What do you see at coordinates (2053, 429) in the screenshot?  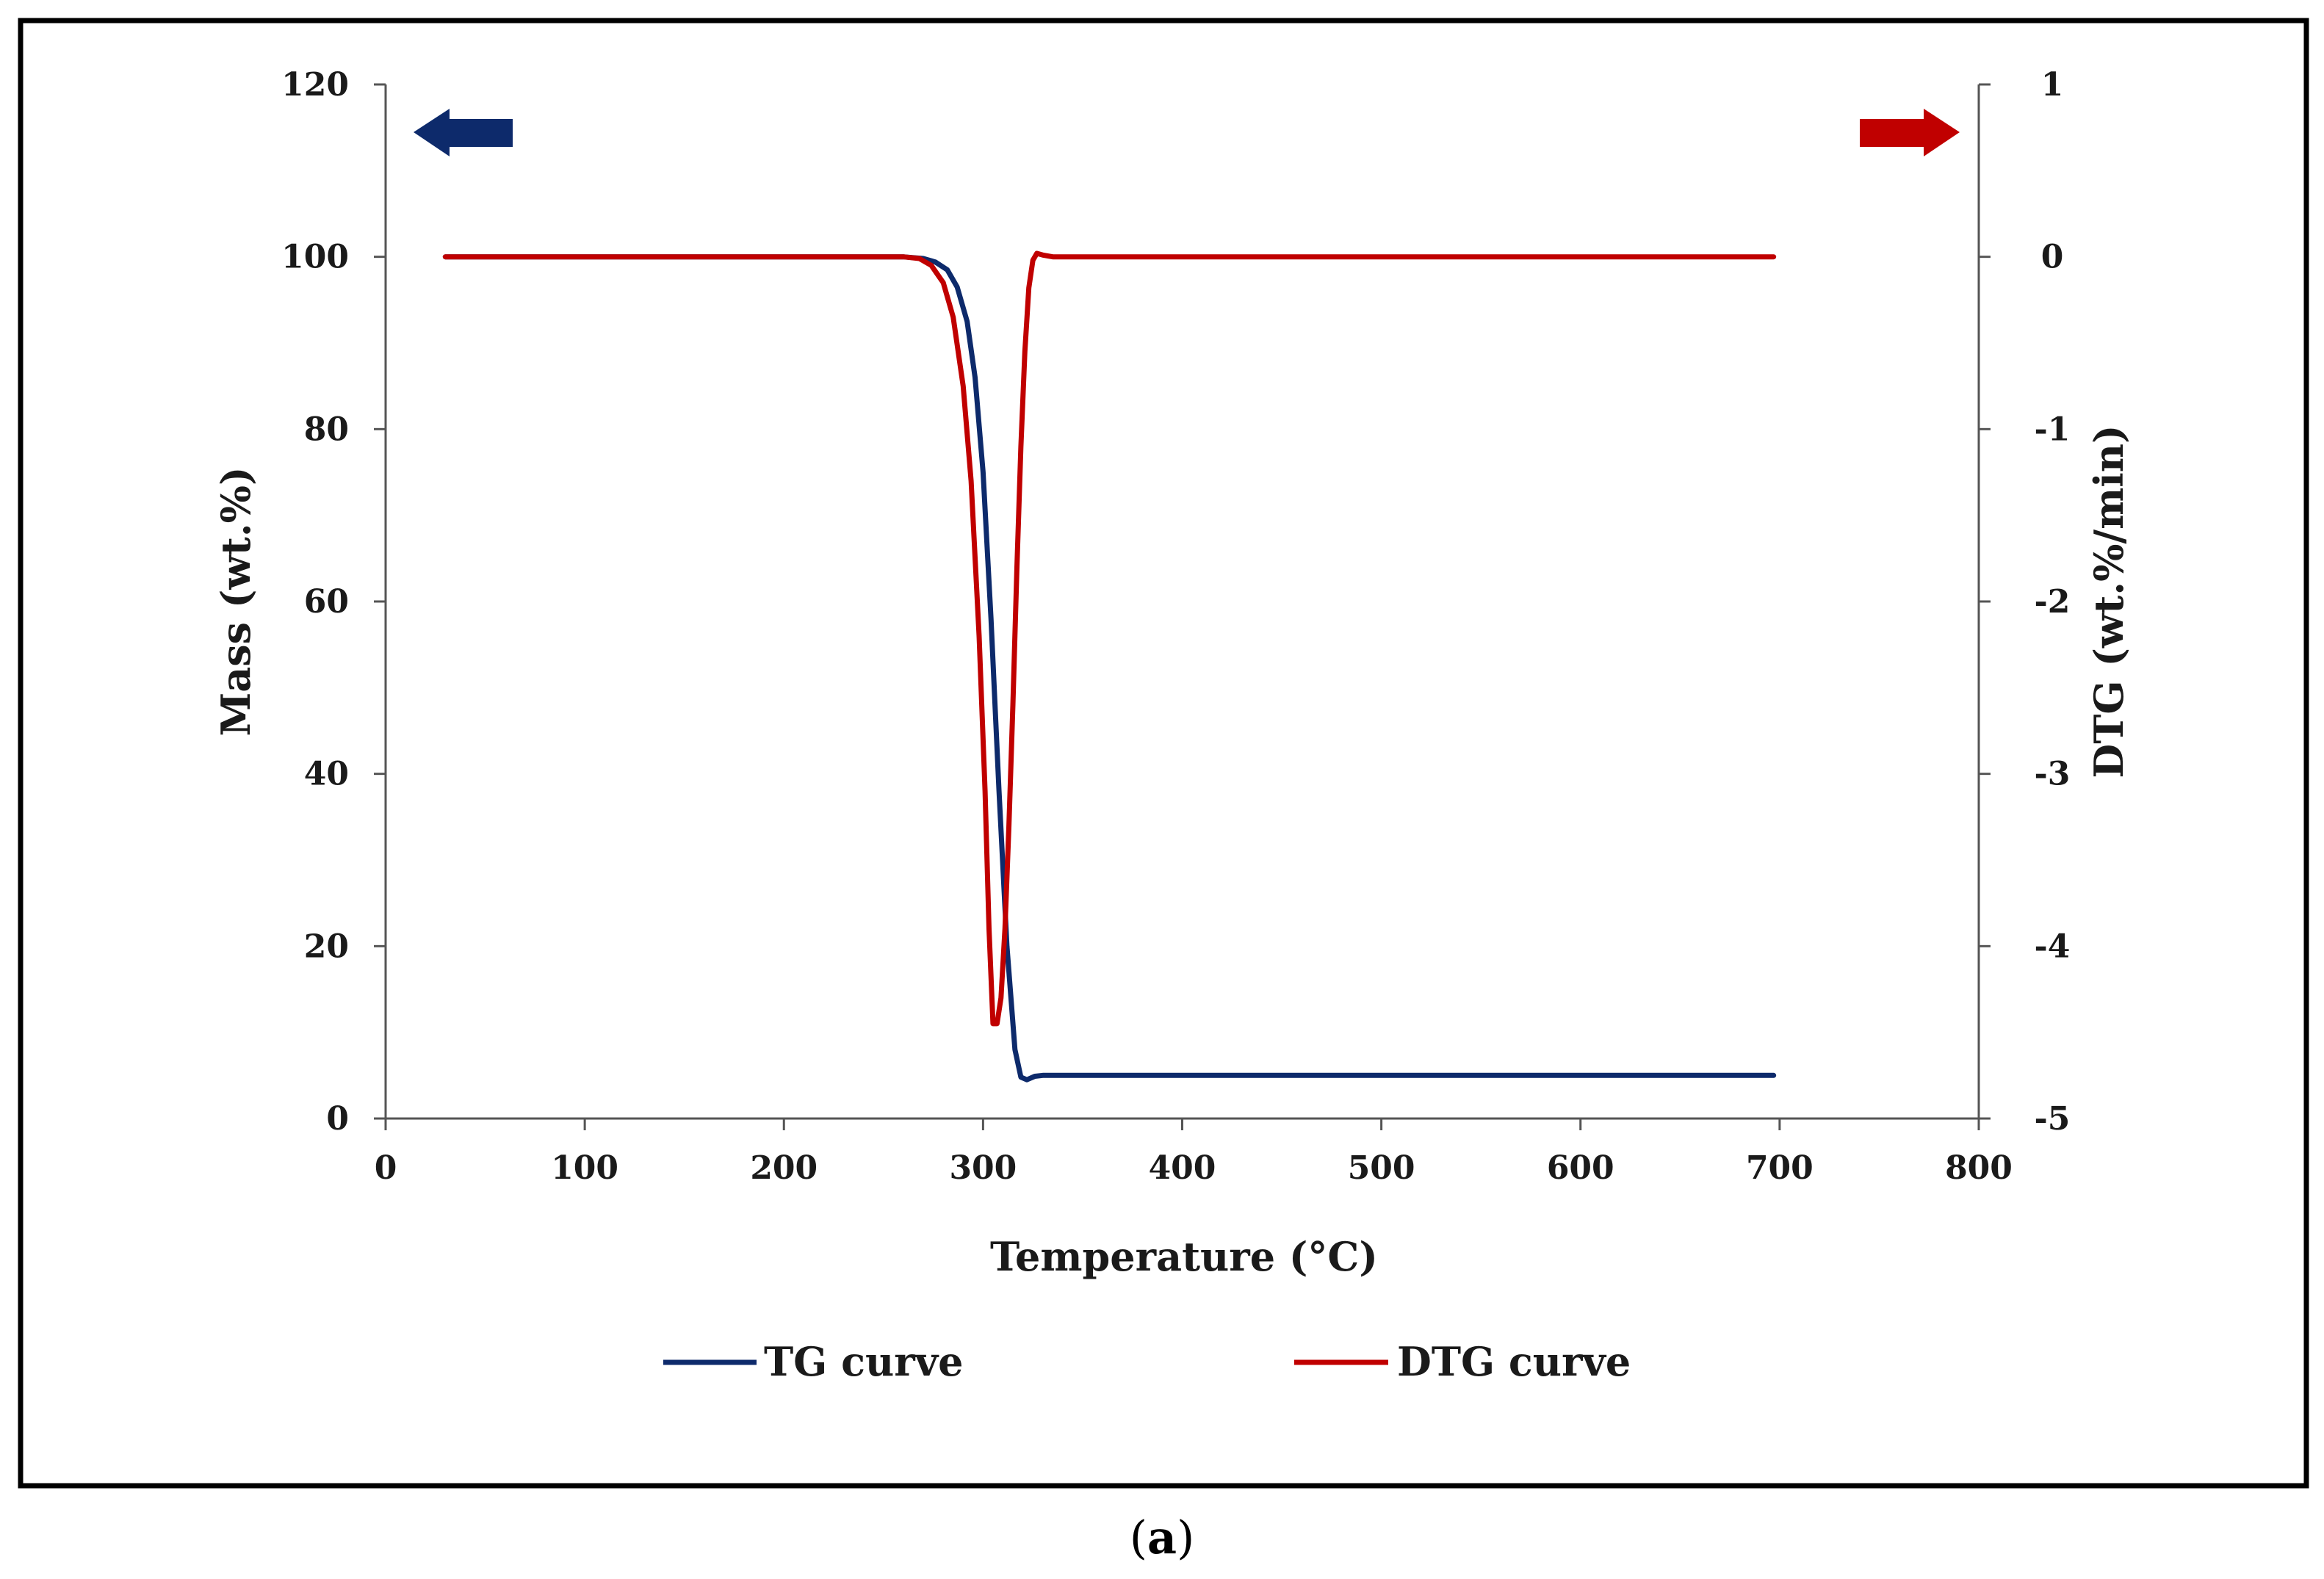 I see `y2-tick-label: -1` at bounding box center [2053, 429].